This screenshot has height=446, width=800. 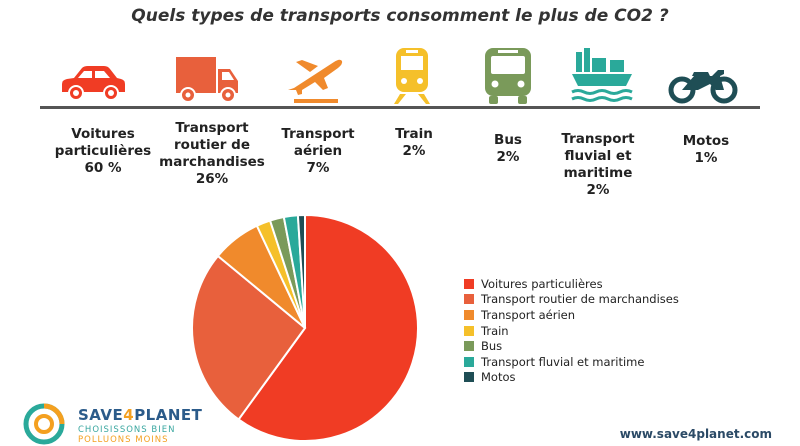 I want to click on label-motos: Motos 1%, so click(x=706, y=149).